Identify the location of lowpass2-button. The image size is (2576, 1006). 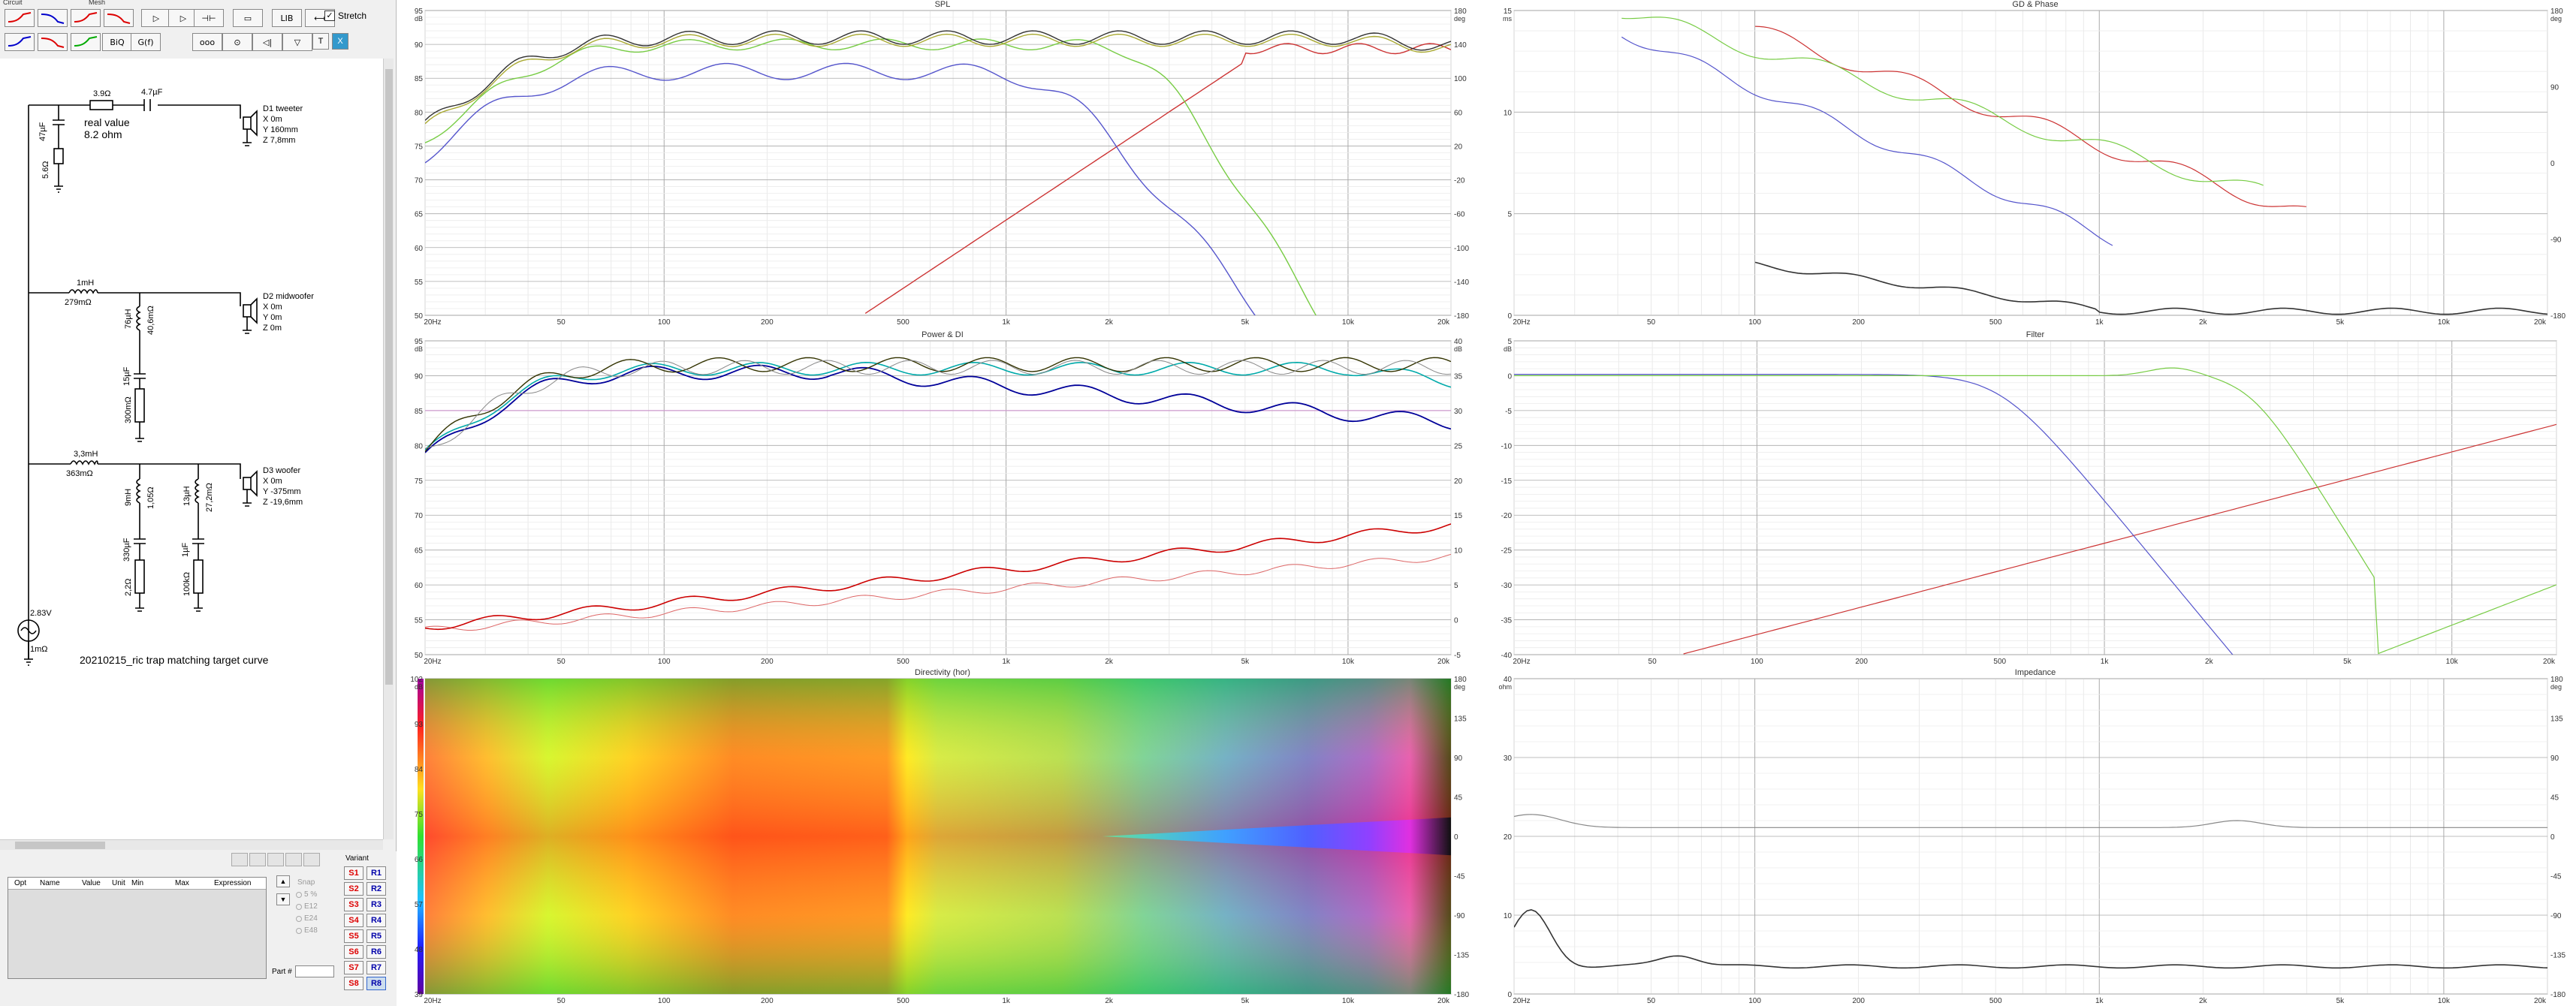
(53, 18).